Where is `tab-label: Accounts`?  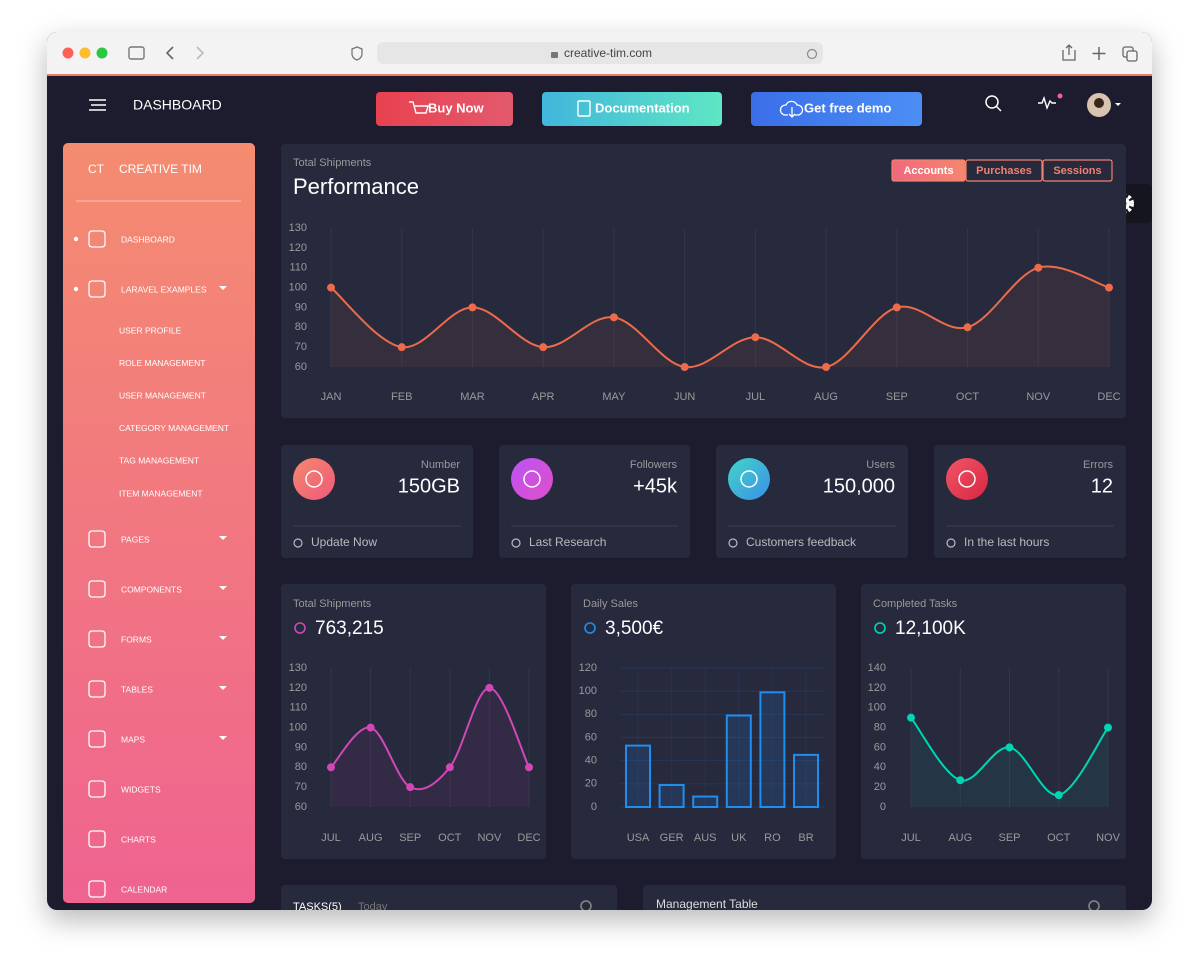 tab-label: Accounts is located at coordinates (928, 171).